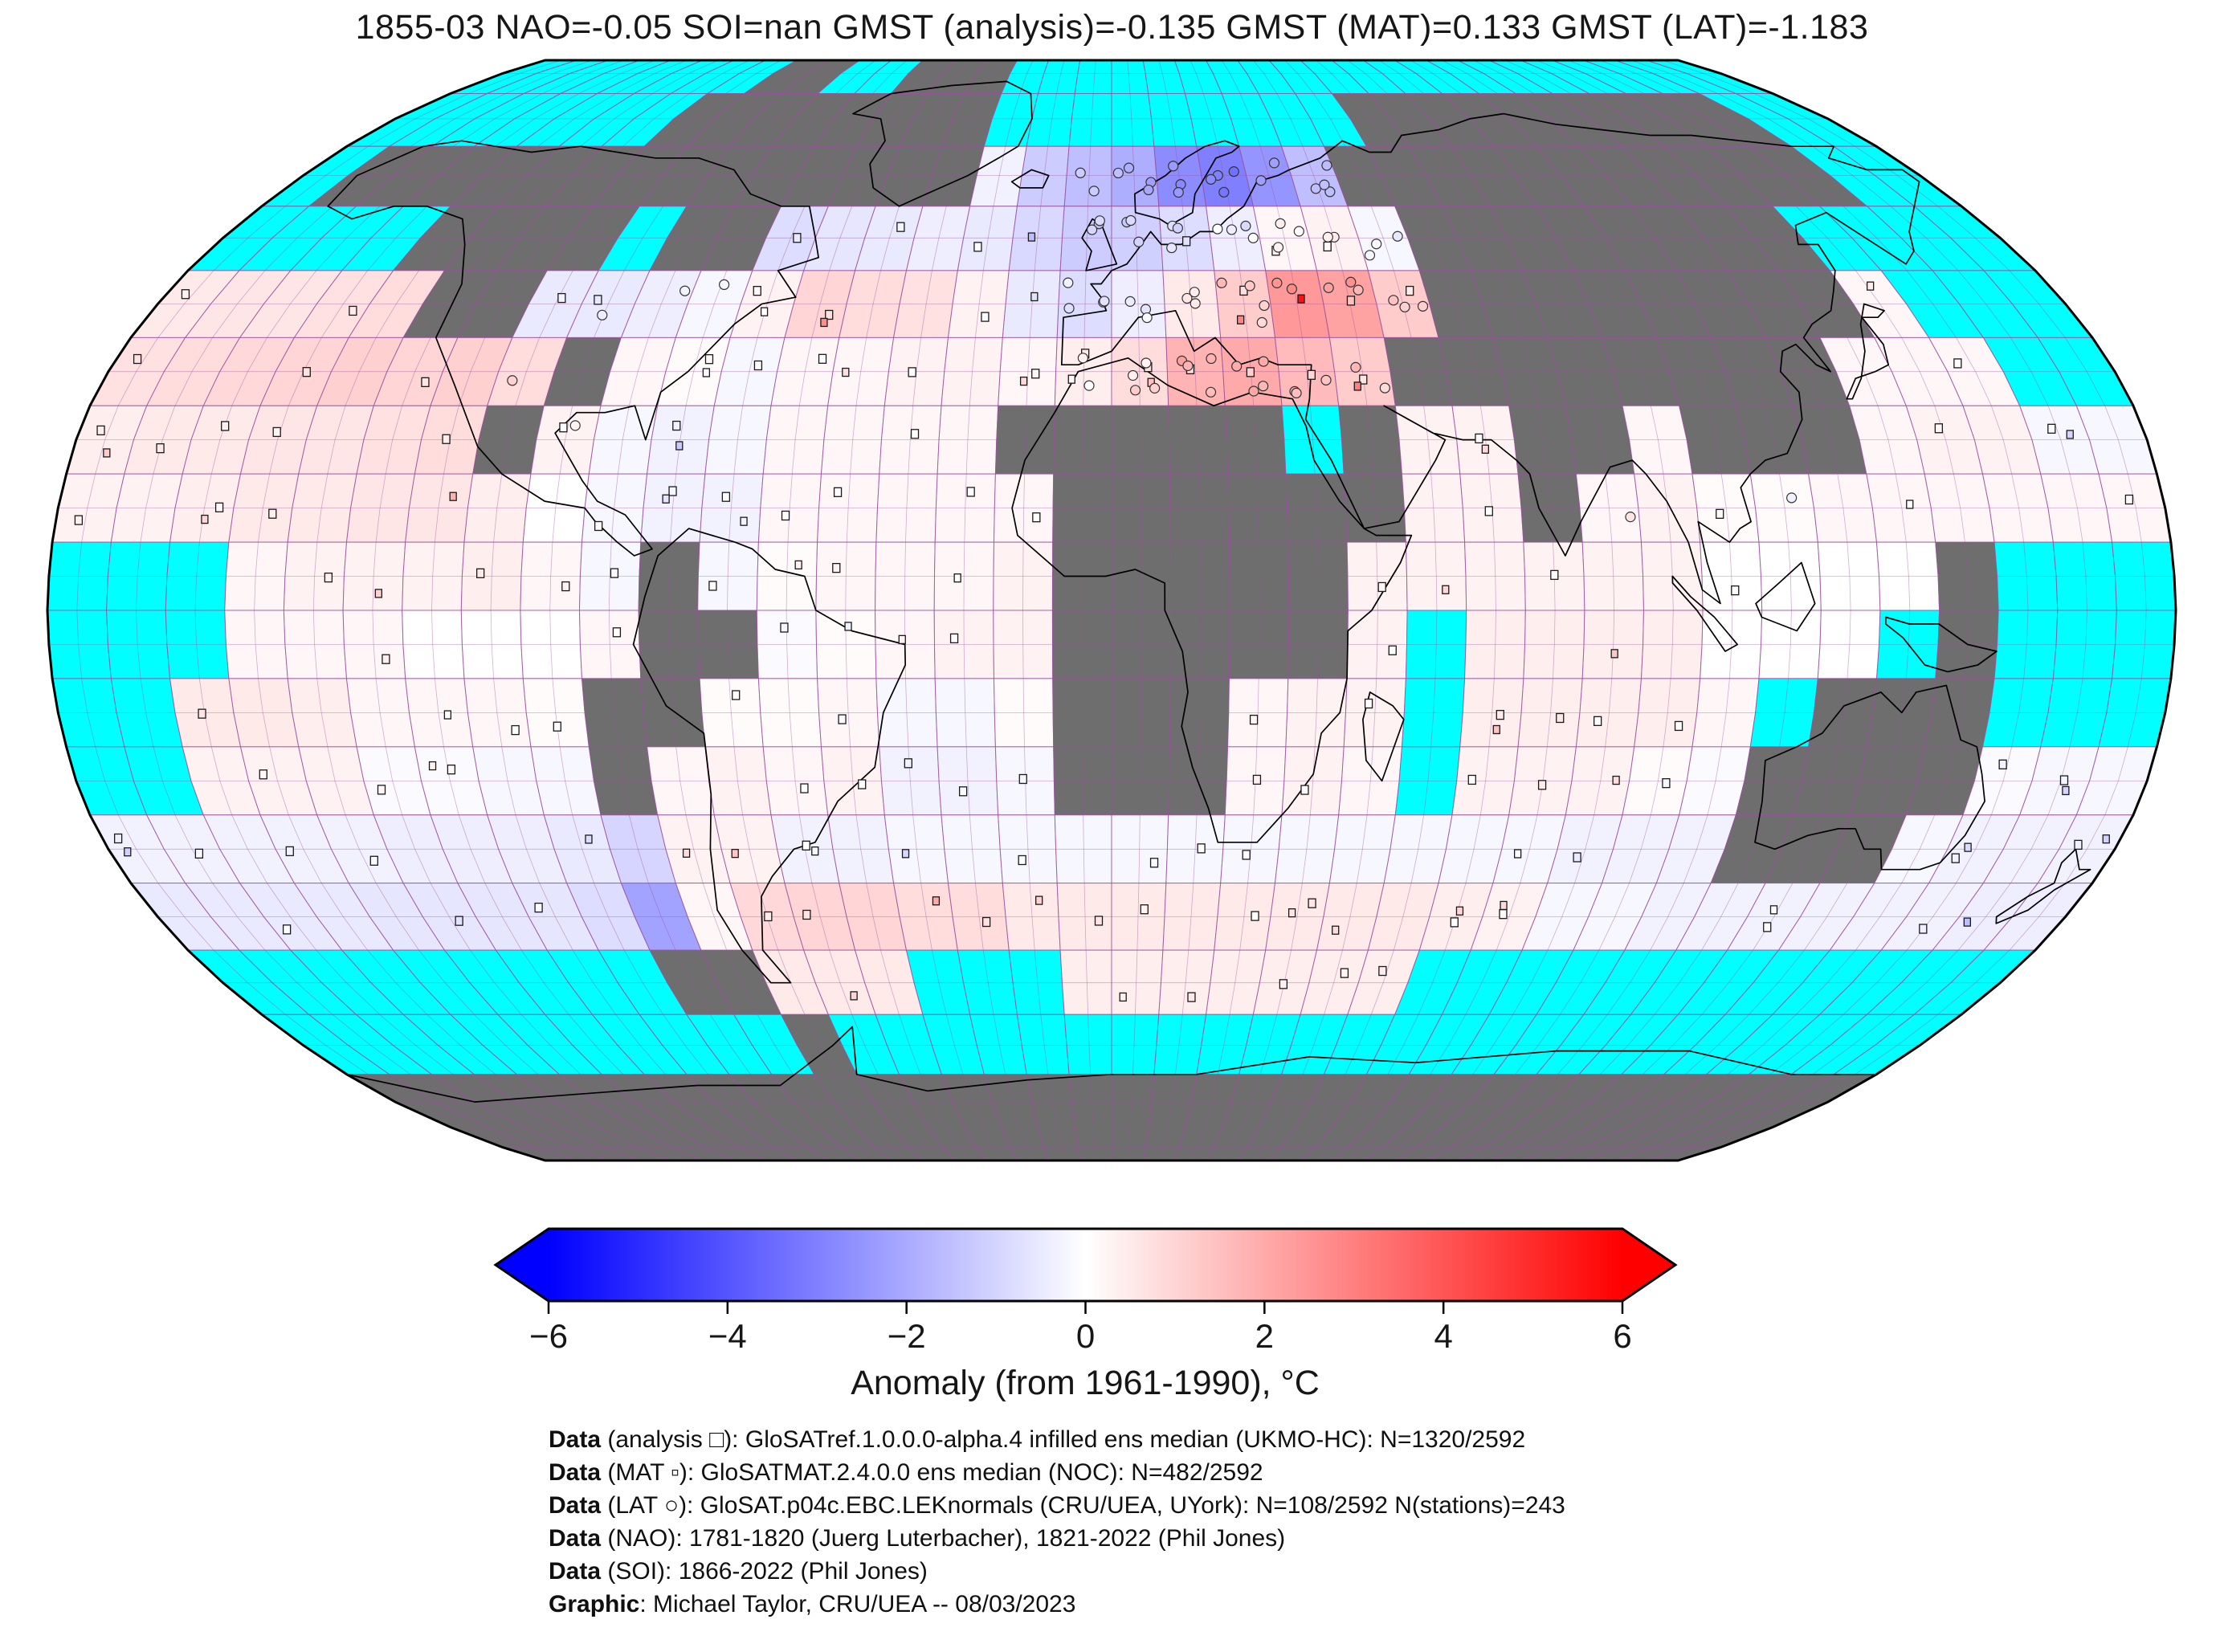 The height and width of the screenshot is (1652, 2224). Describe the element at coordinates (1264, 1336) in the screenshot. I see `colorbar-tick-label: 2` at that location.